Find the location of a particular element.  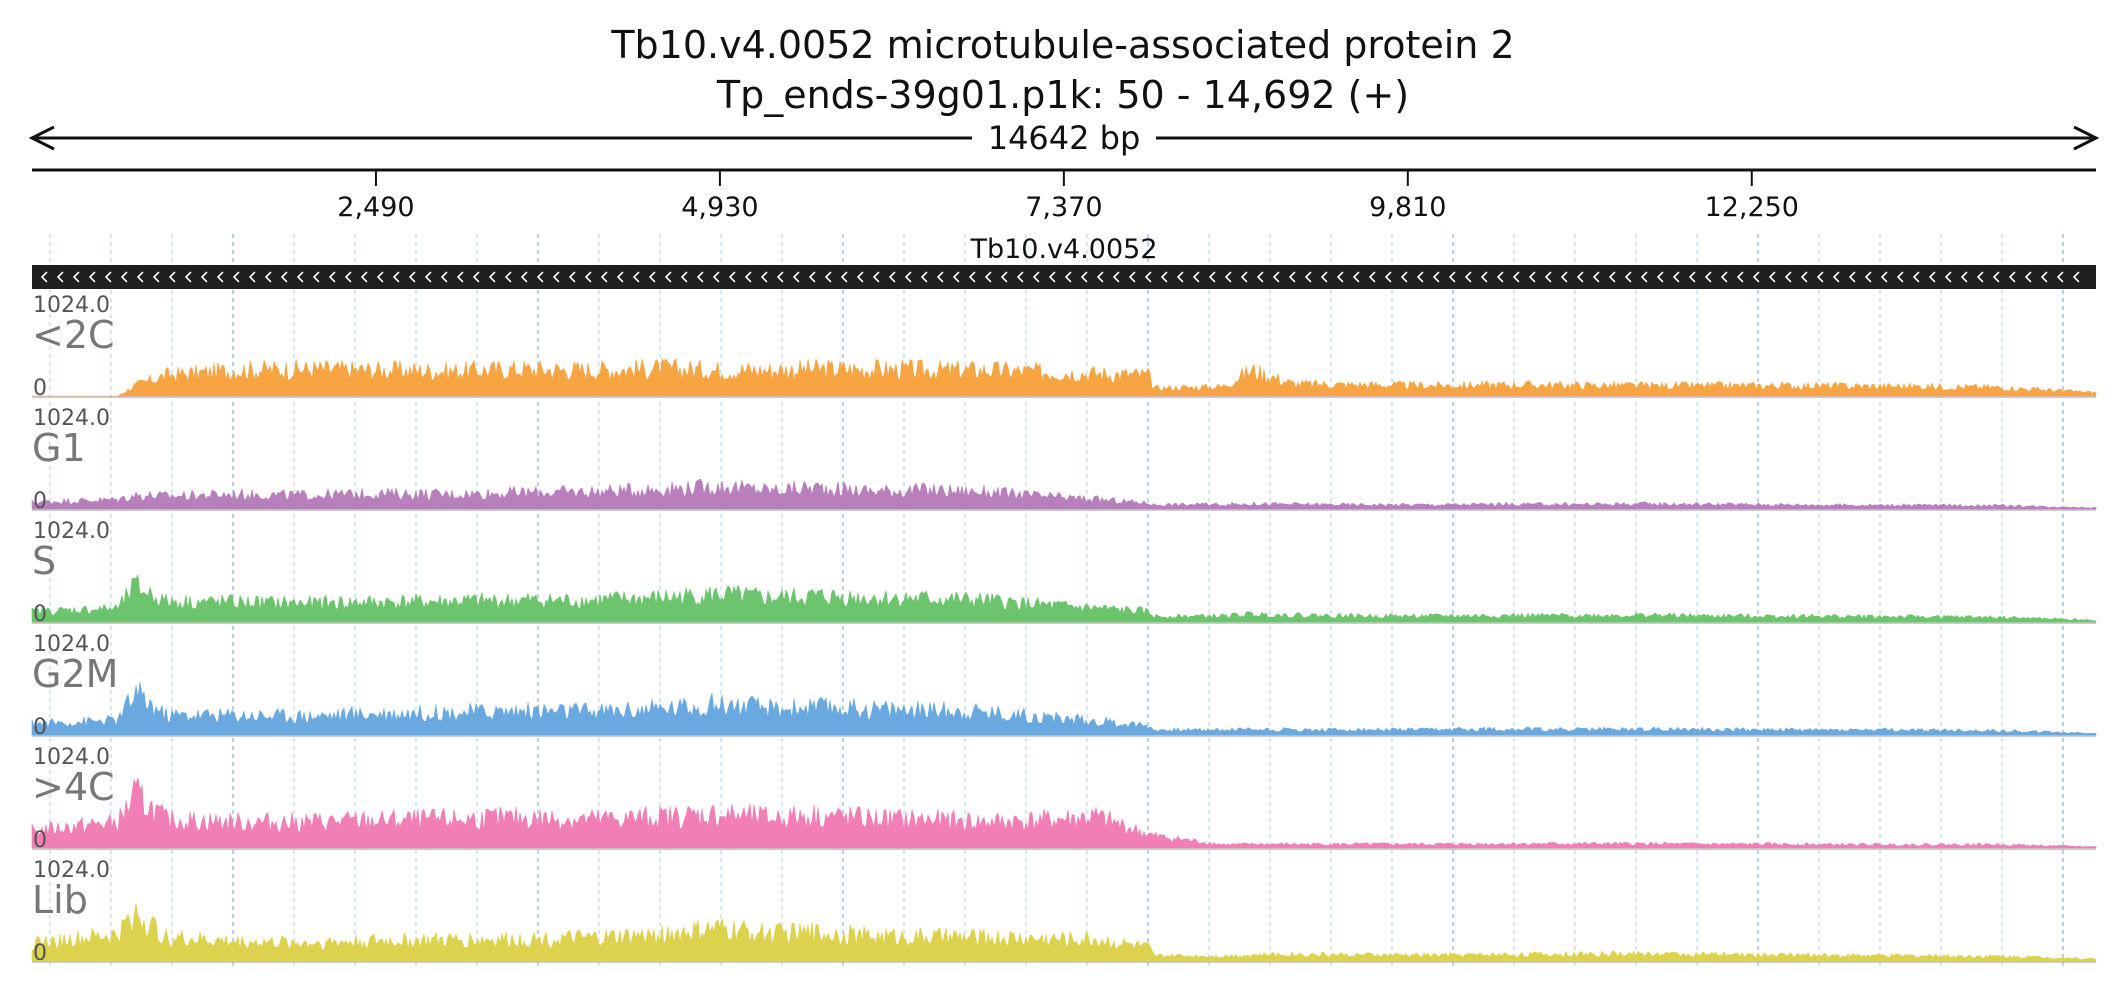

length-label-bg is located at coordinates (1064, 138).